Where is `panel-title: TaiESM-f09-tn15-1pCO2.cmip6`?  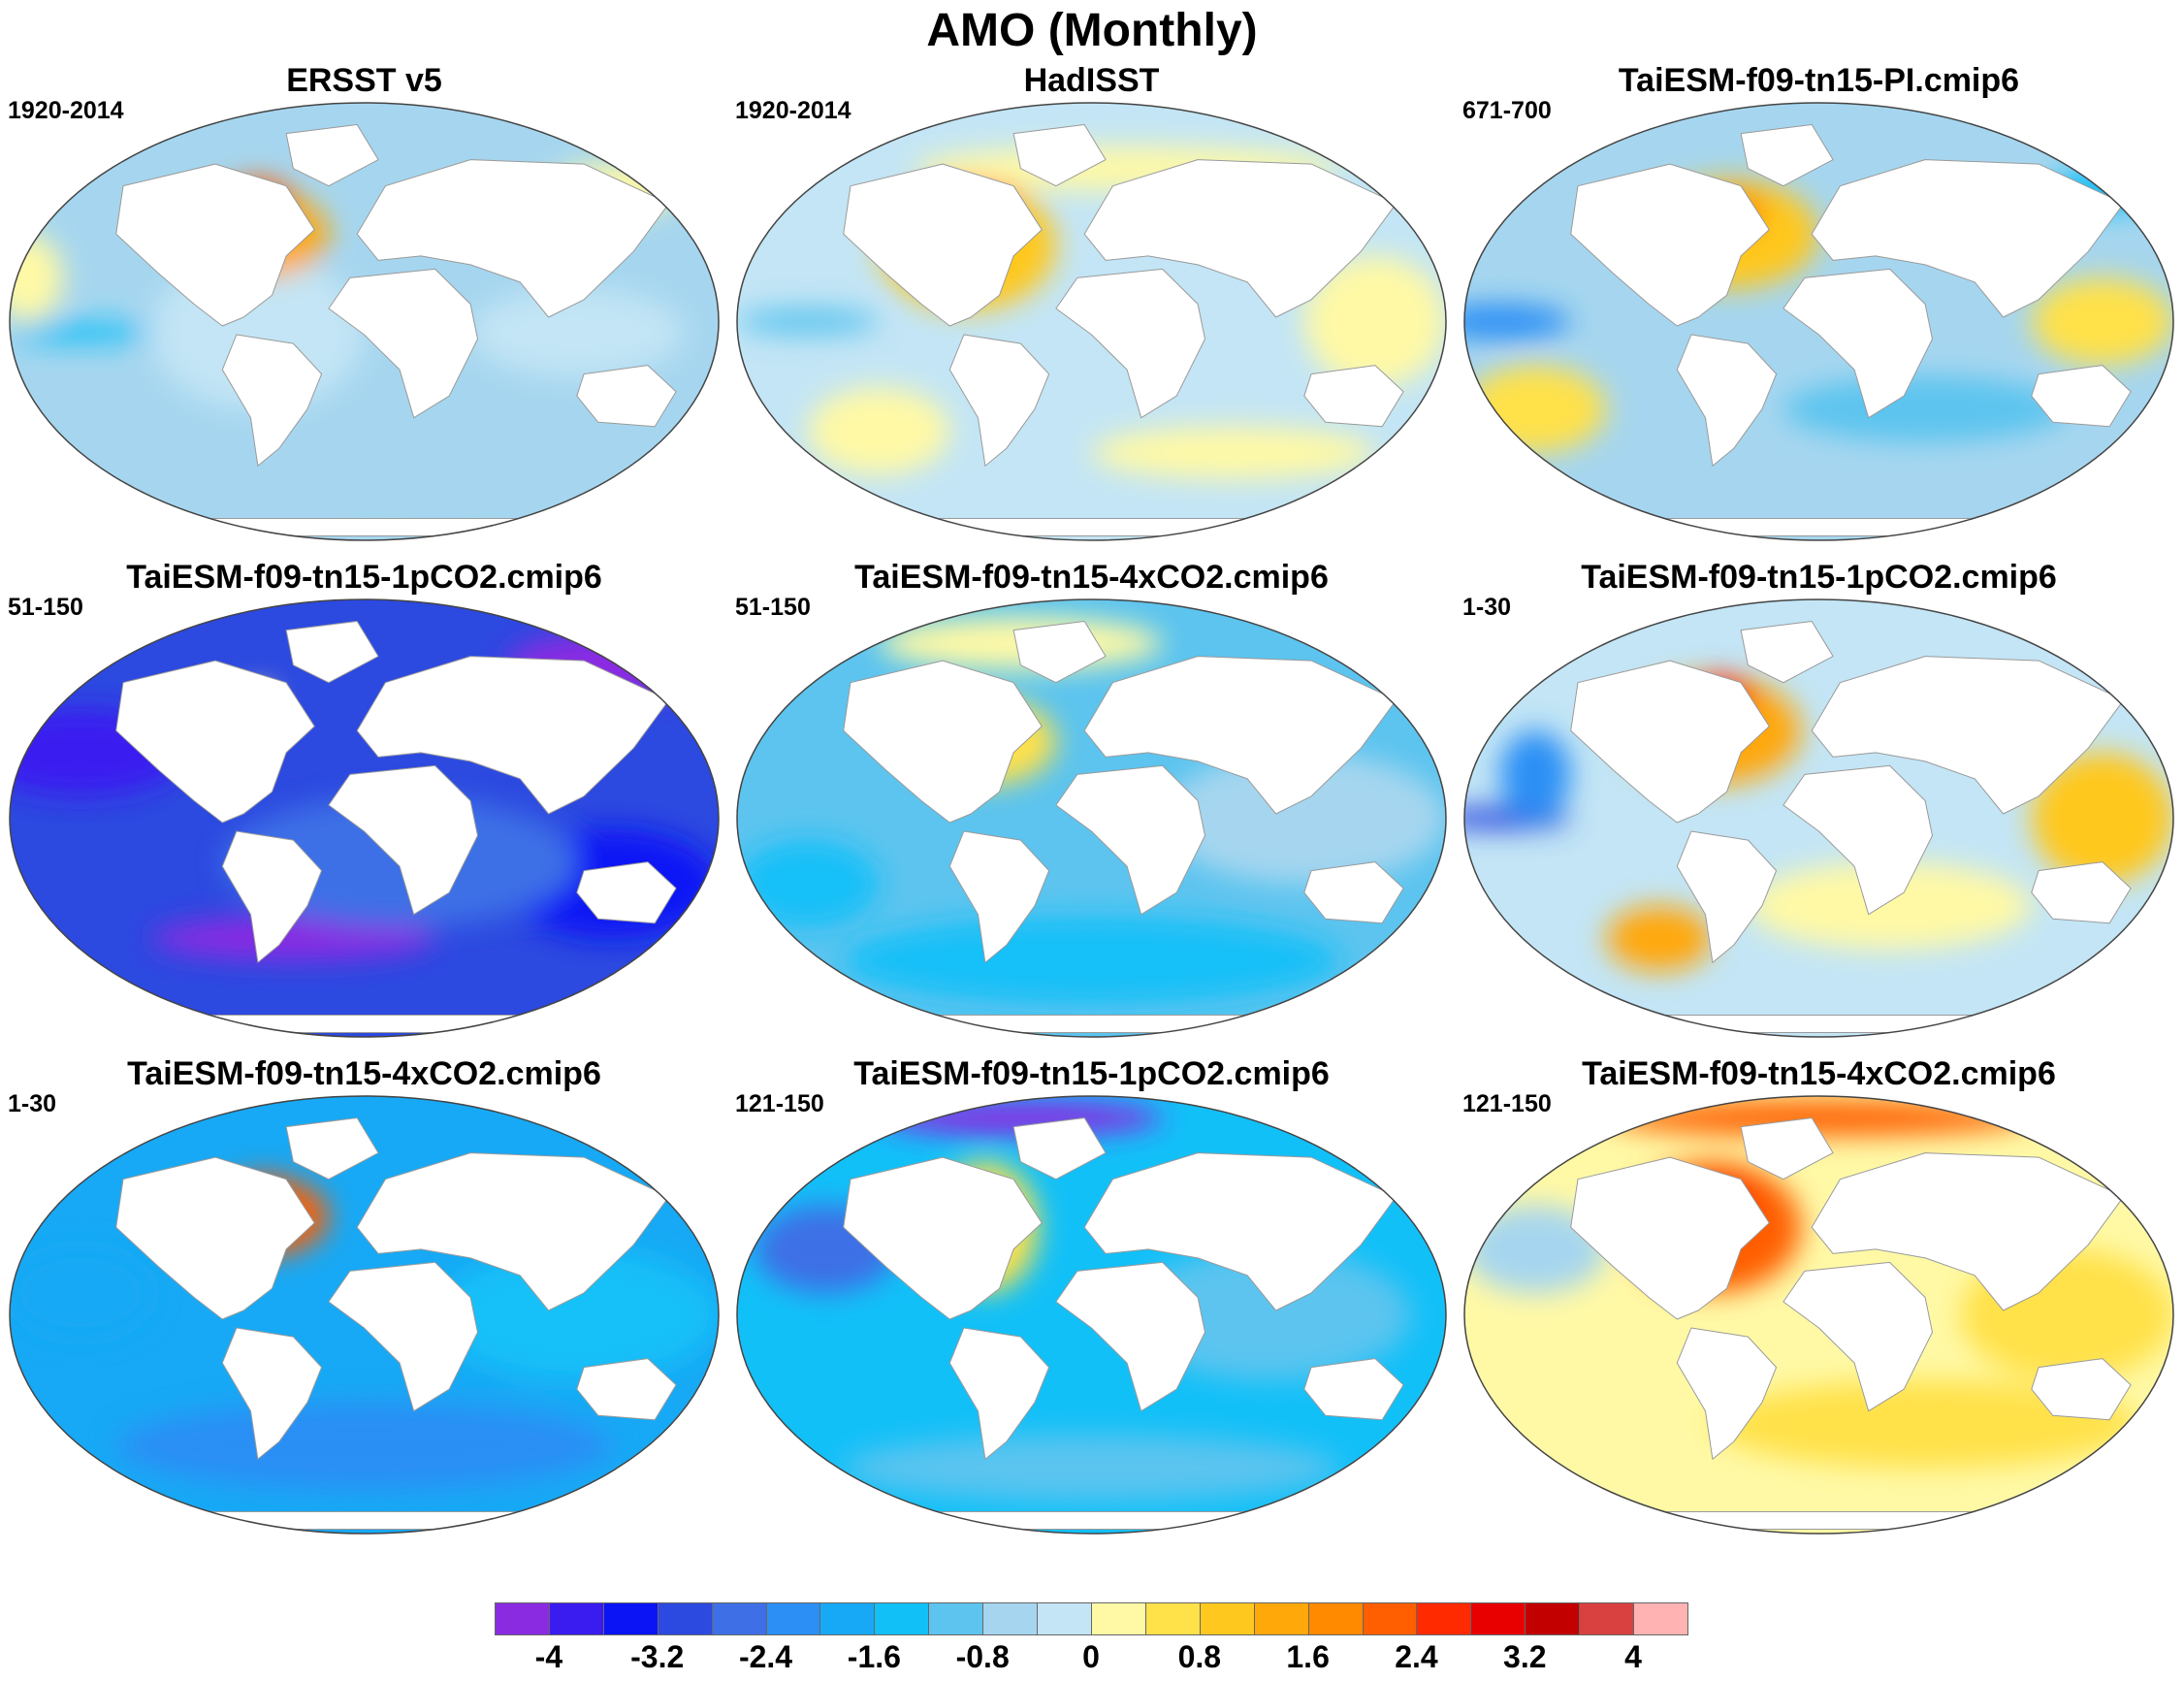
panel-title: TaiESM-f09-tn15-1pCO2.cmip6 is located at coordinates (1819, 578).